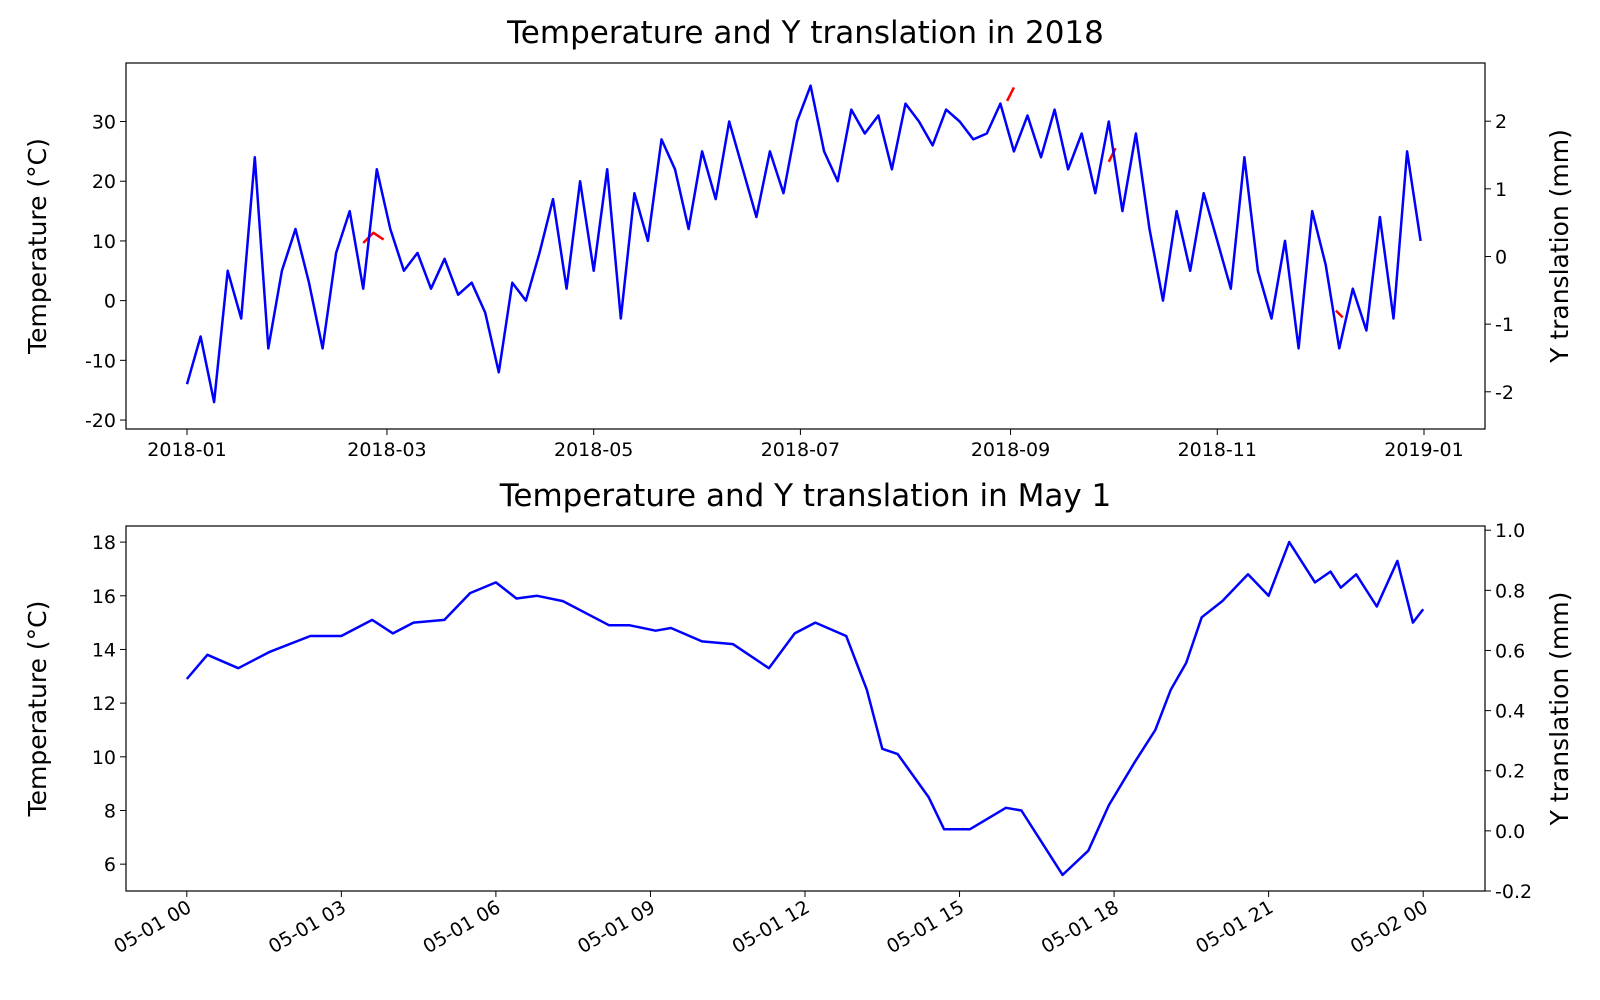 This screenshot has height=1000, width=1600. I want to click on chart-title: Temperature and Y translation in May 1, so click(805, 496).